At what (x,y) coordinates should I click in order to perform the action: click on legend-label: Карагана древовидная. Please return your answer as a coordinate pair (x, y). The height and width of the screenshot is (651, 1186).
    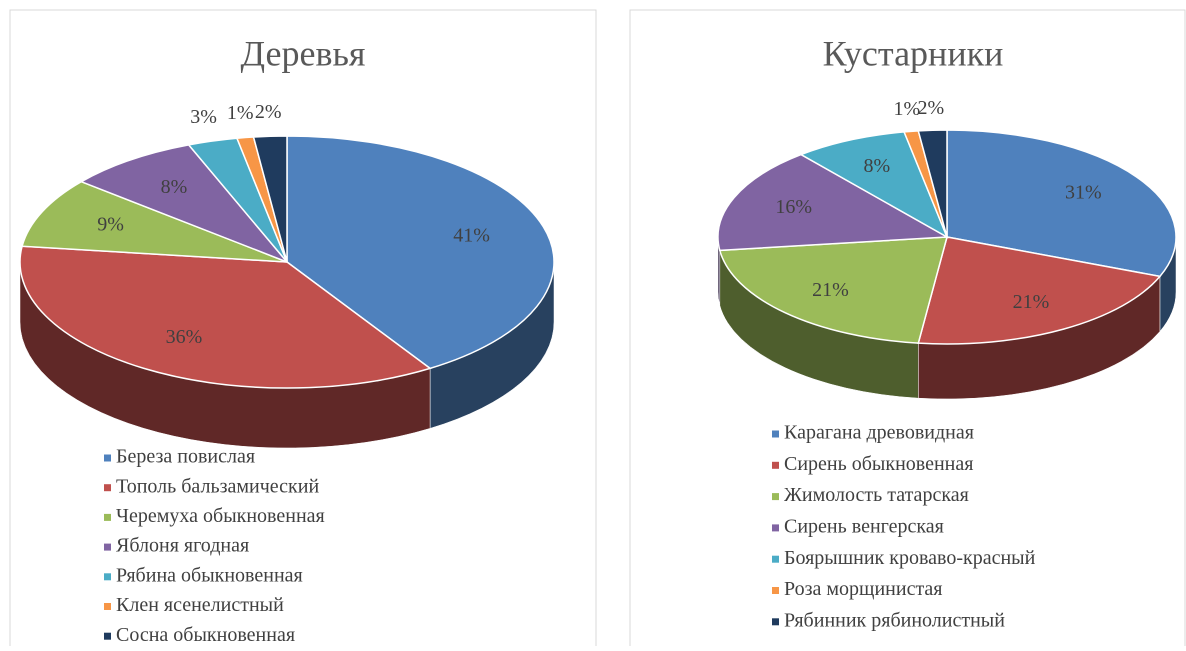
    Looking at the image, I should click on (879, 433).